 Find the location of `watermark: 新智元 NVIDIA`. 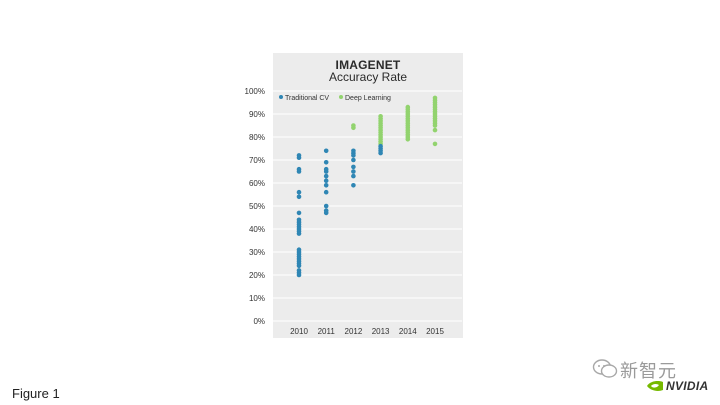

watermark: 新智元 NVIDIA is located at coordinates (655, 379).